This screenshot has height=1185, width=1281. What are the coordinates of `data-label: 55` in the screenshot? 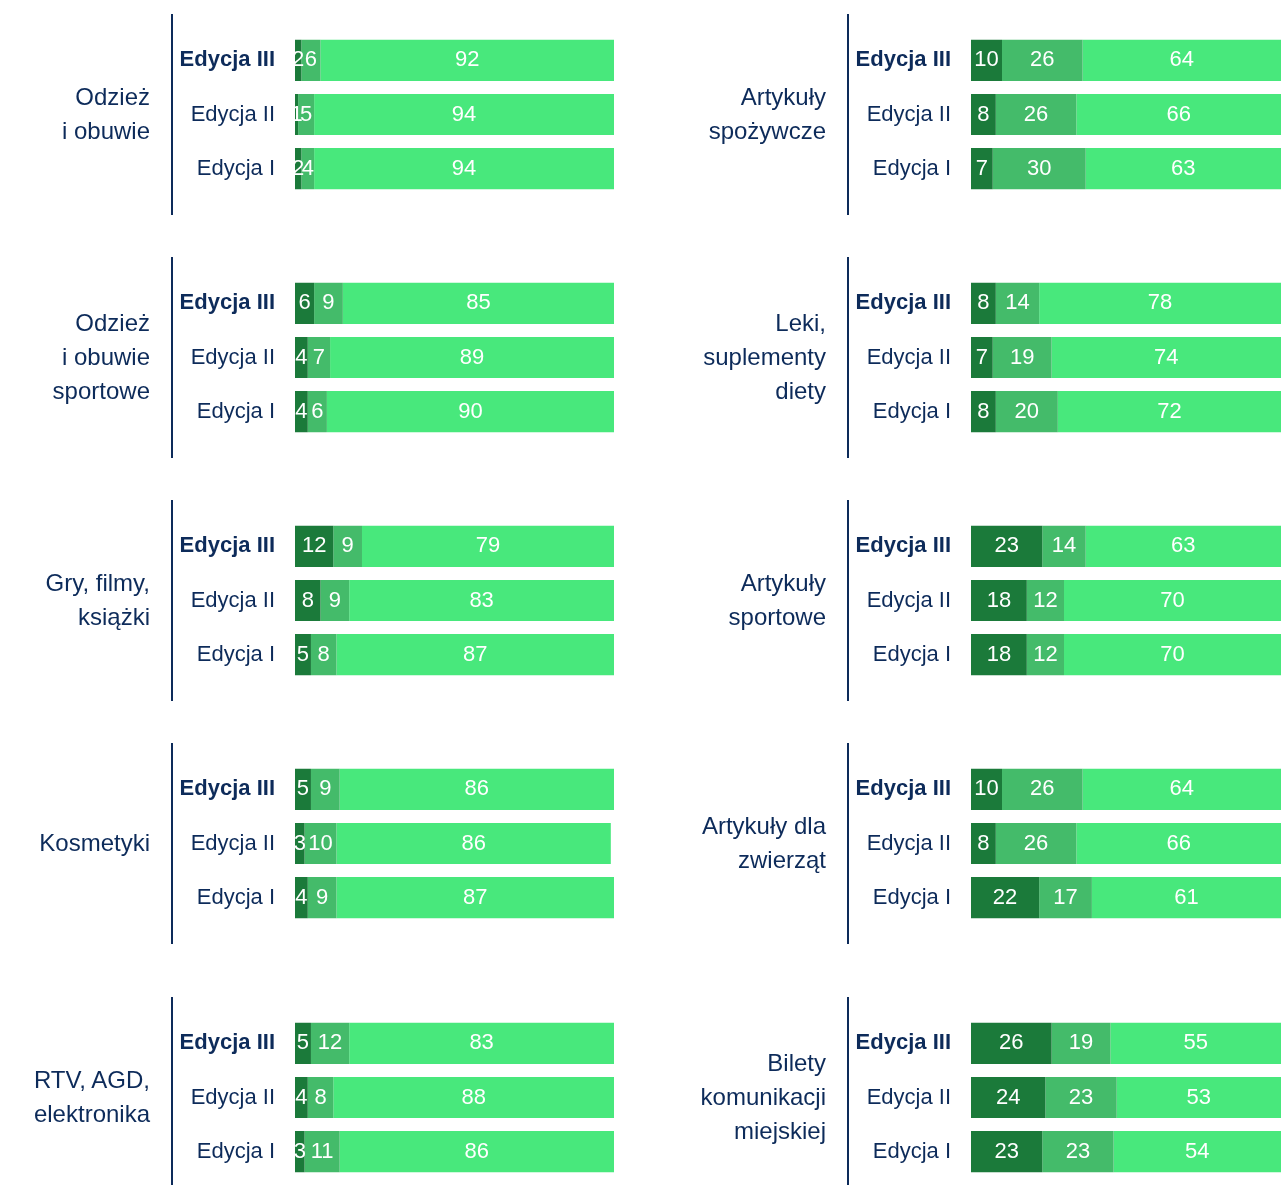 It's located at (1195, 1041).